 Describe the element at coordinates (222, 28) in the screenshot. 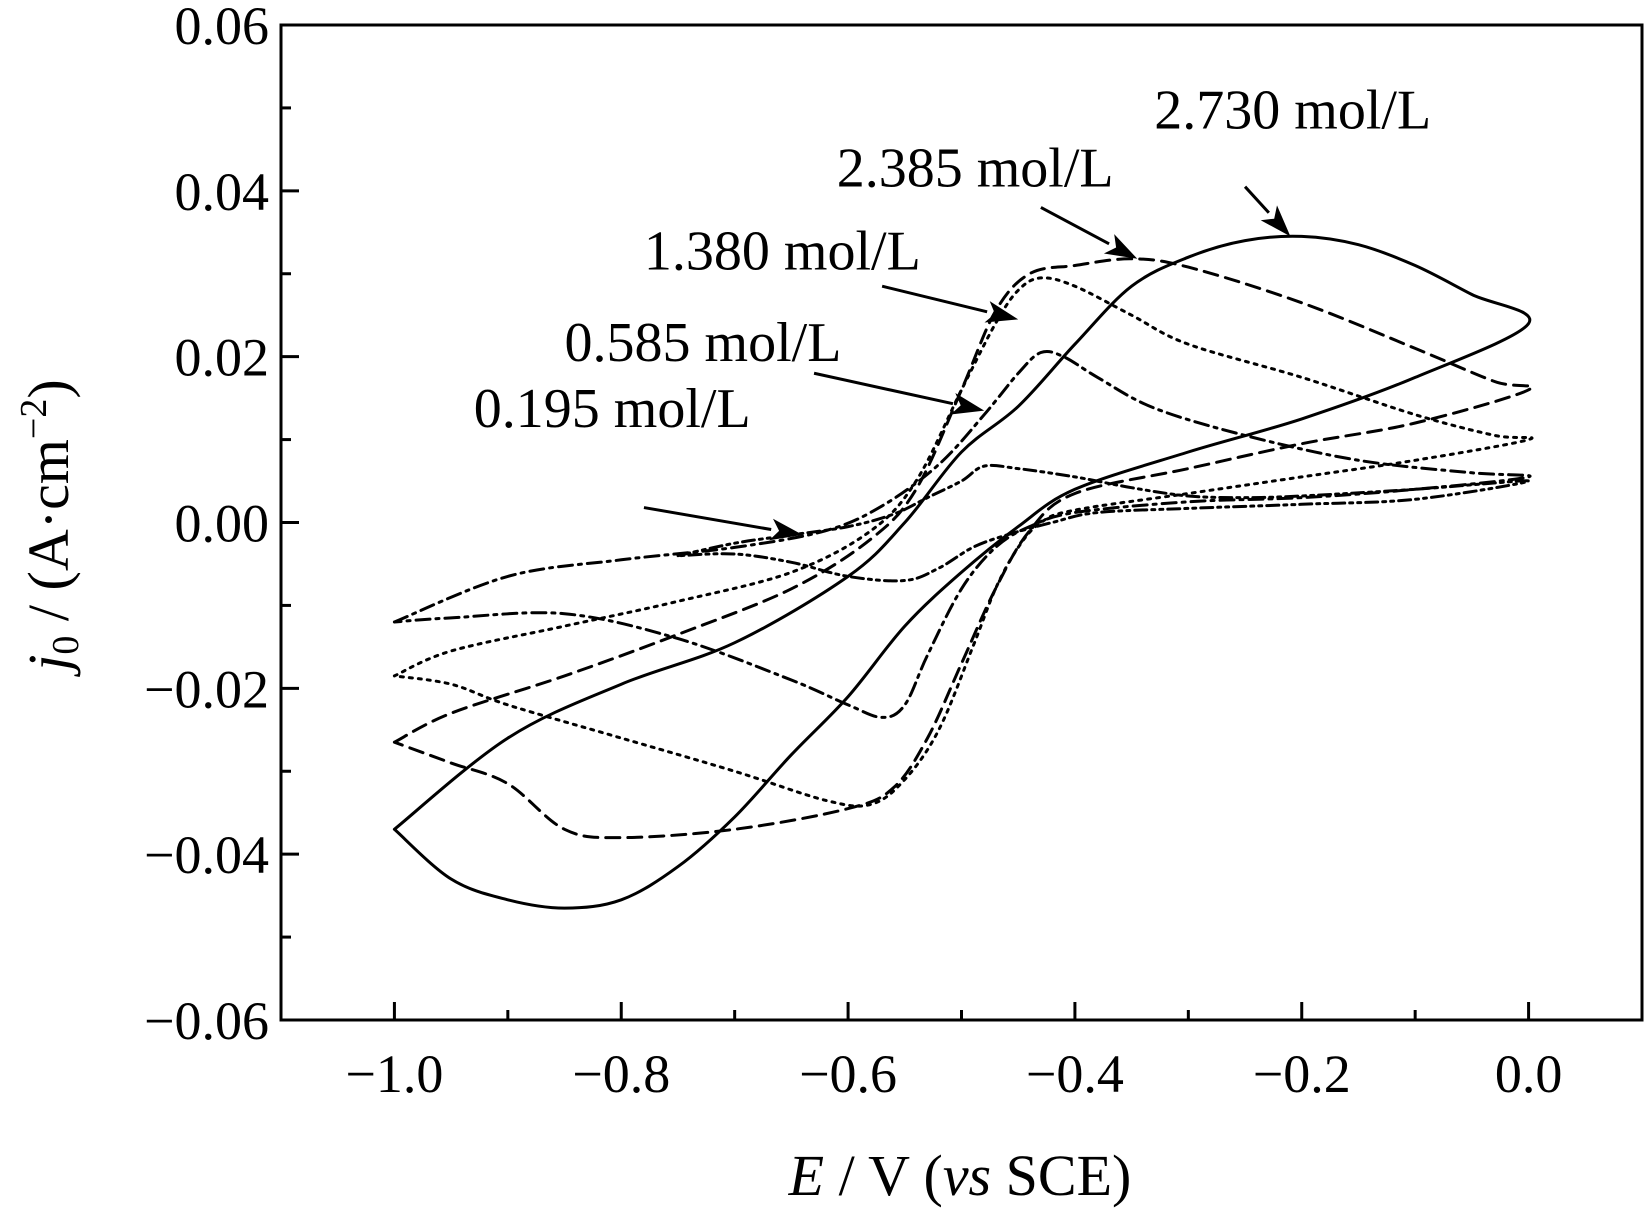

I see `y-tick-label: 0.06` at that location.